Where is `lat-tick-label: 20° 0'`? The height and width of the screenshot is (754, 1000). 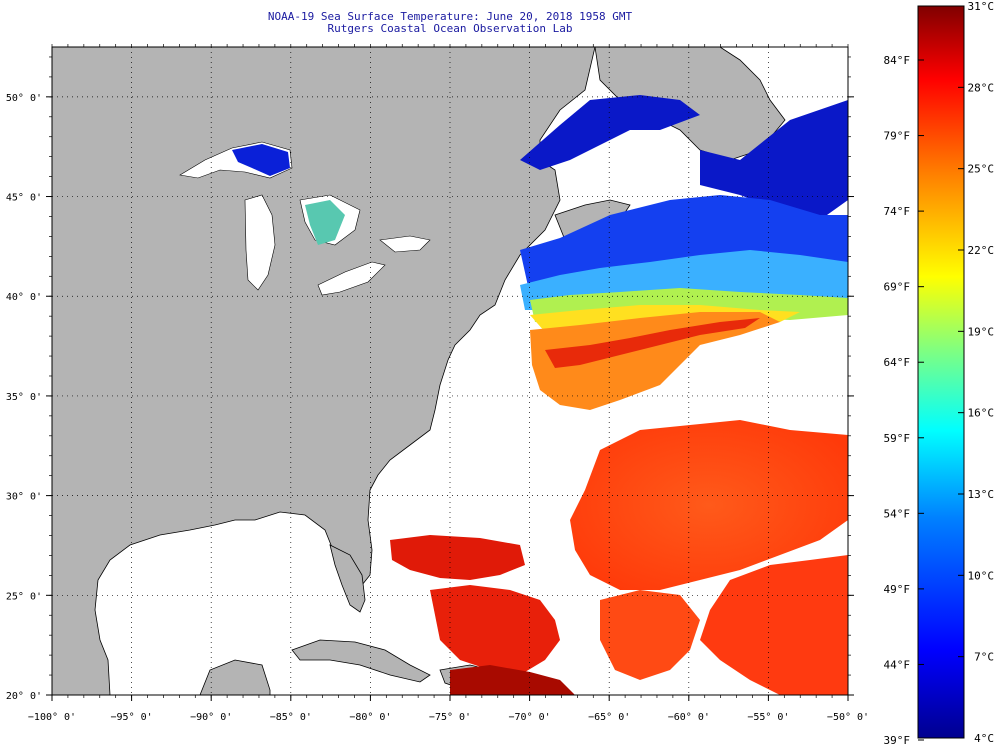 lat-tick-label: 20° 0' is located at coordinates (24, 696).